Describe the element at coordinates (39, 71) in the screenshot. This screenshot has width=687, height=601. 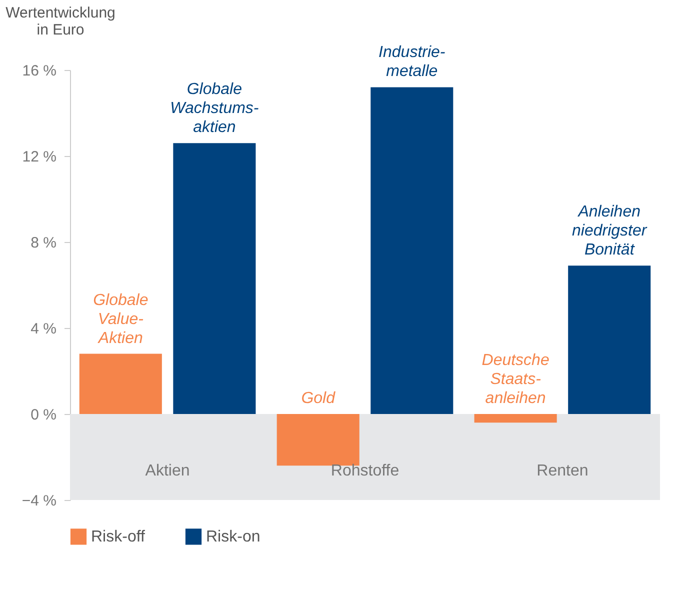
I see `y-tick-label: 16 %` at that location.